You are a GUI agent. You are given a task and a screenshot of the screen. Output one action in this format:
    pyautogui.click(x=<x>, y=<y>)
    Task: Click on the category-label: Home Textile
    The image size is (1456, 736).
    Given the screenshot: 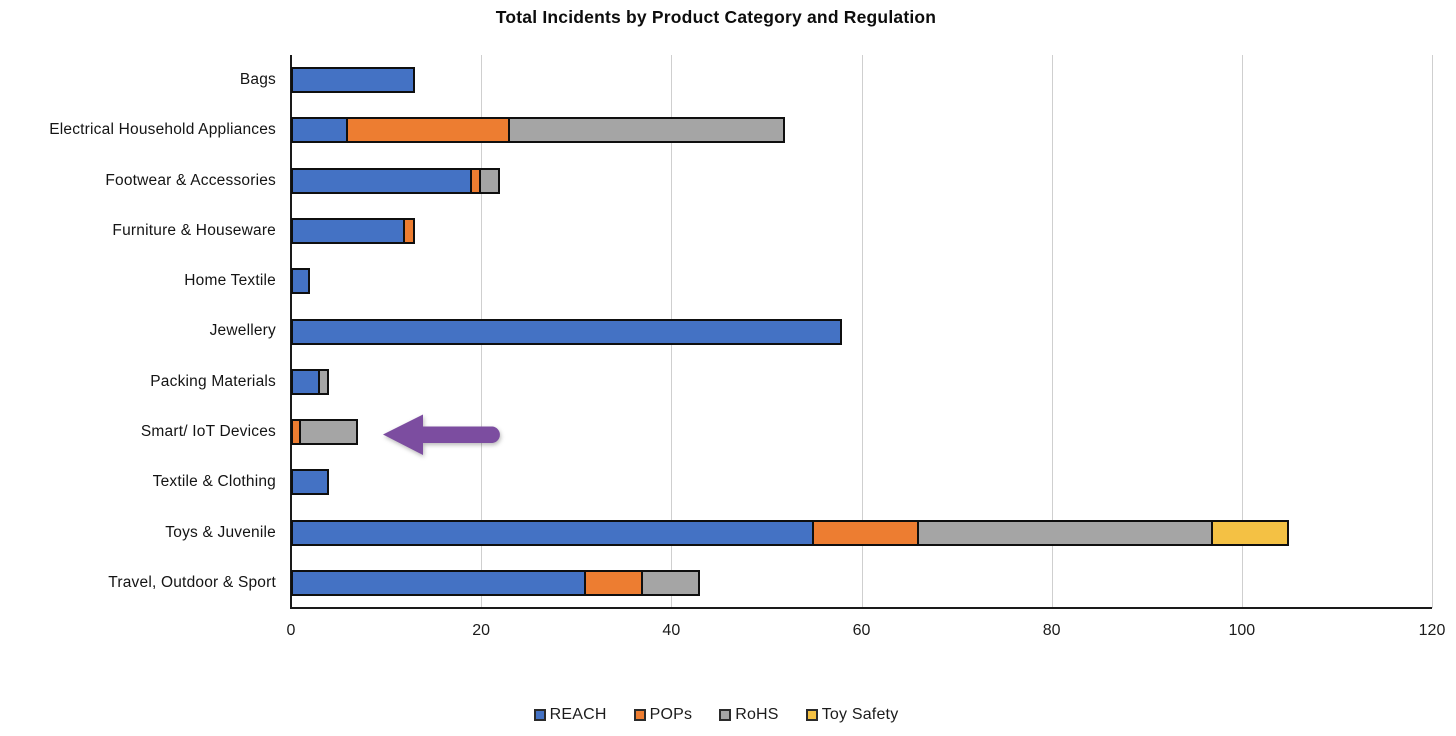 What is the action you would take?
    pyautogui.click(x=230, y=281)
    